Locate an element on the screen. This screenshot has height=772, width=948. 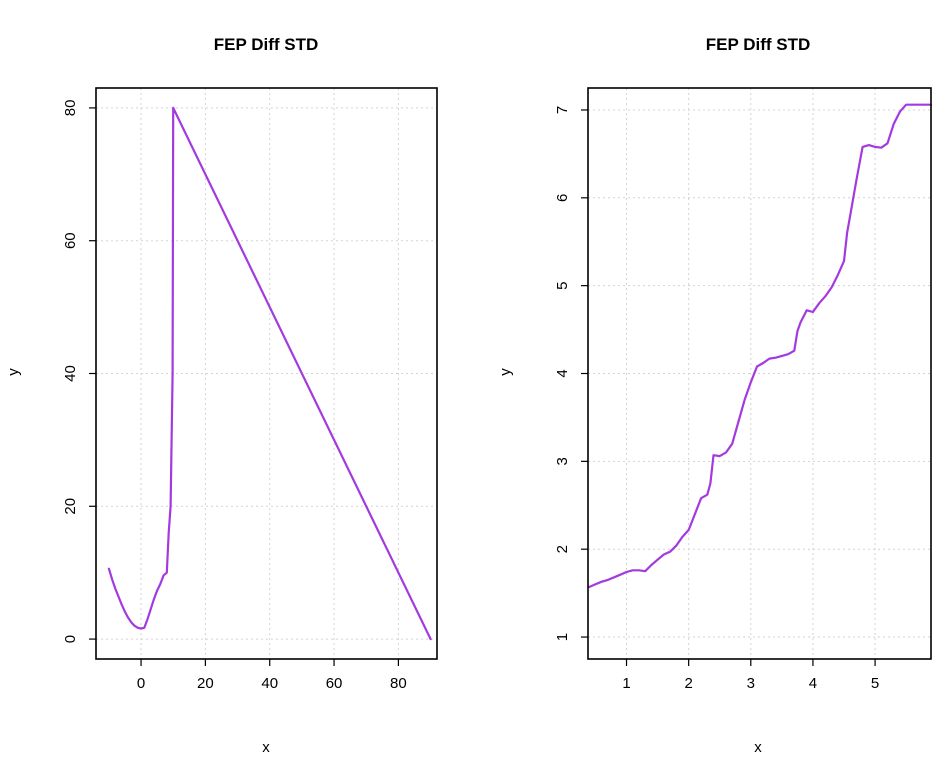
y-tick-label: 20 is located at coordinates (70, 506).